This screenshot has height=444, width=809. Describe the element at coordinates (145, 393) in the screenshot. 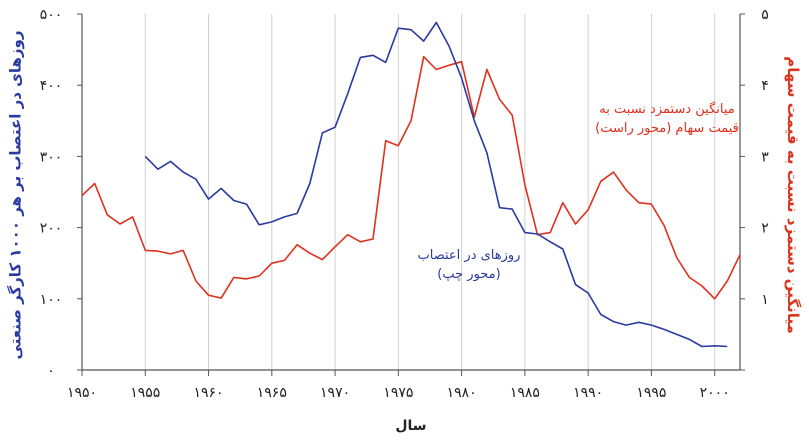

I see `x-tick-label: ۱۹۵۵` at that location.